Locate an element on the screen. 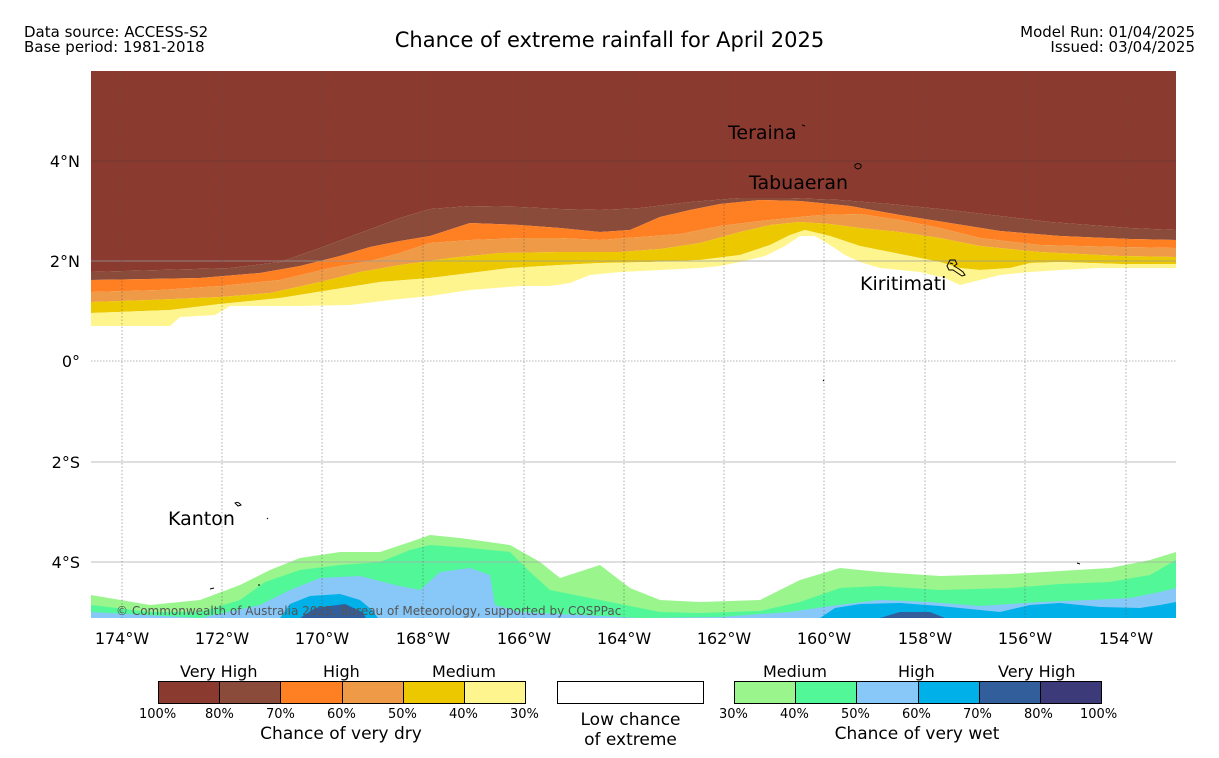 The image size is (1219, 758). lat-label: 0° is located at coordinates (71, 361).